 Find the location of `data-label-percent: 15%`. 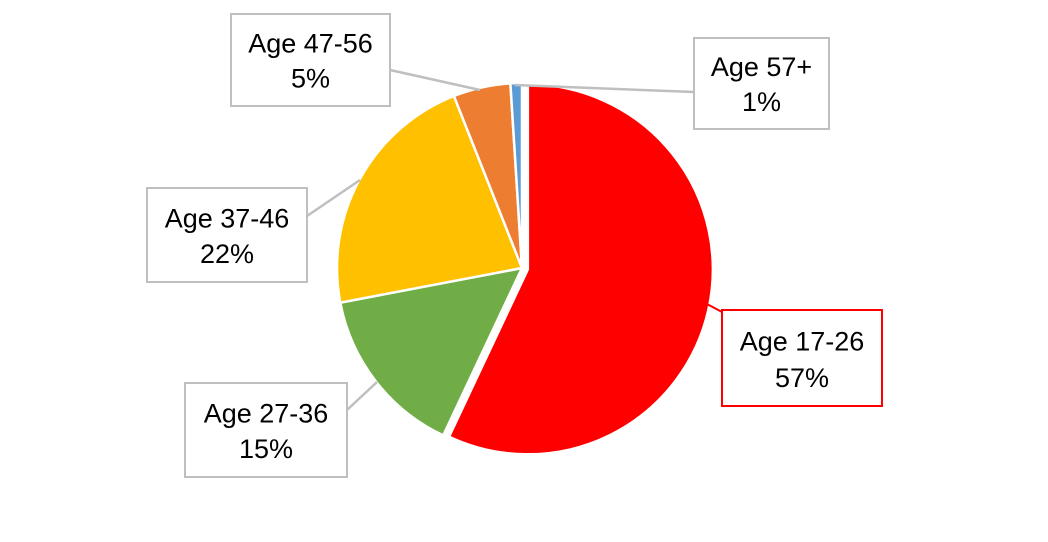

data-label-percent: 15% is located at coordinates (266, 449).